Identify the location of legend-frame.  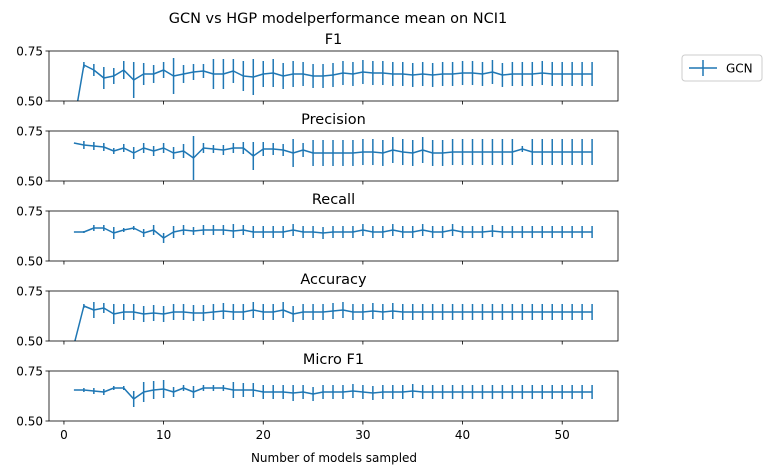
(722, 68).